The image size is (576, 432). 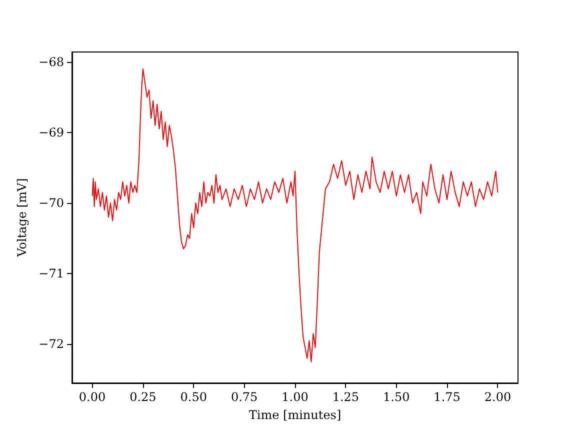 I want to click on x-tick-label: 1.75, so click(x=447, y=397).